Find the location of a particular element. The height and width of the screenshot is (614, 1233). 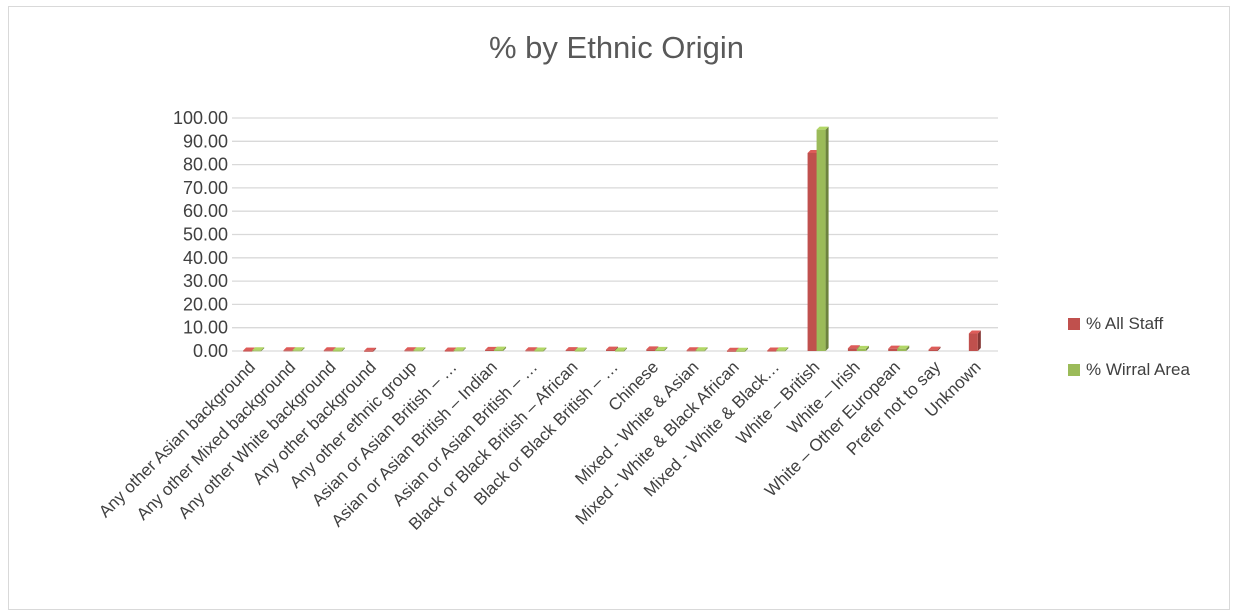

bar-all-staff-unknown is located at coordinates (974, 340).